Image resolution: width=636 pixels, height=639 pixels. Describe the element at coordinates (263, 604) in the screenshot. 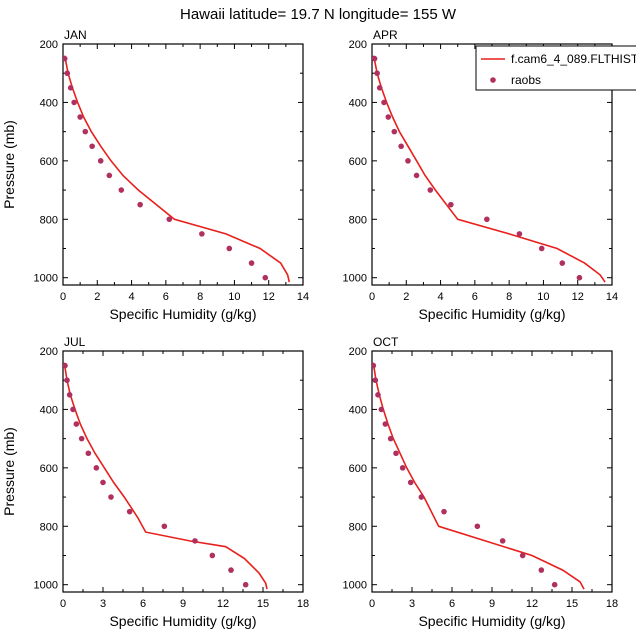

I see `x-tick-label: 15` at that location.